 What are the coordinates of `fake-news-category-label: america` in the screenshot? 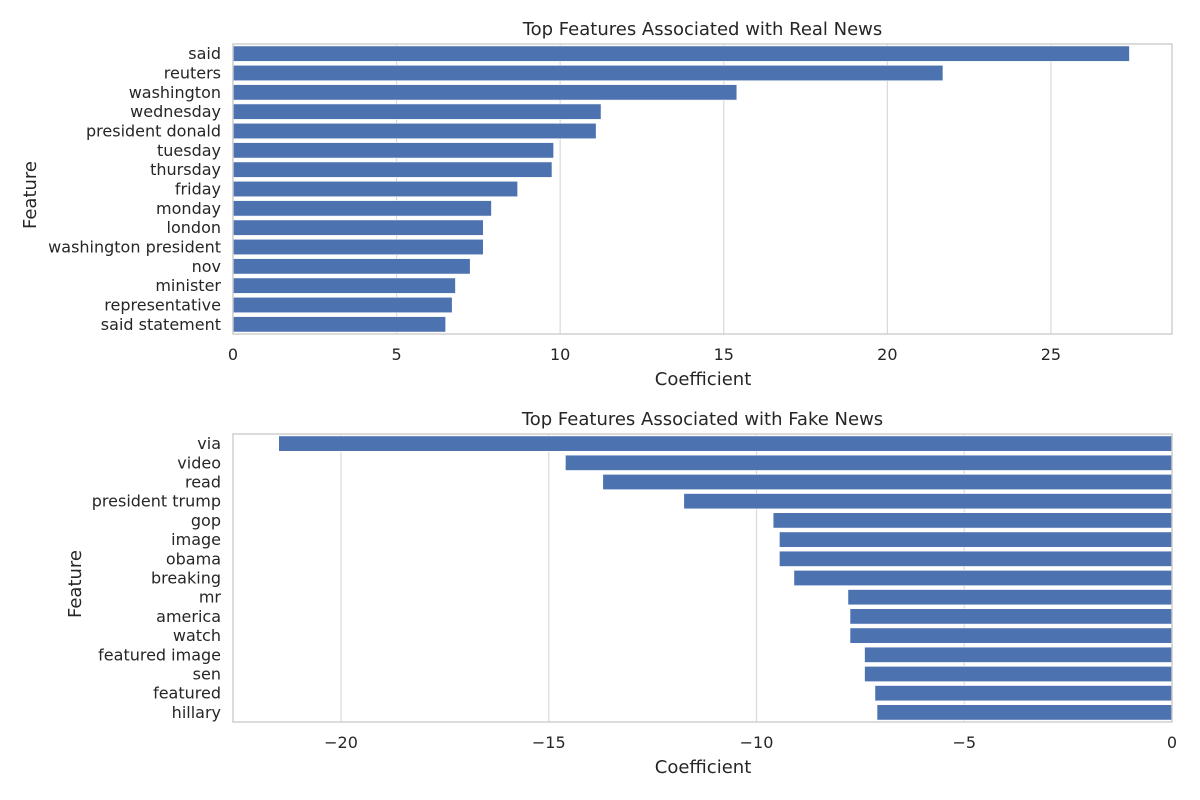 It's located at (188, 616).